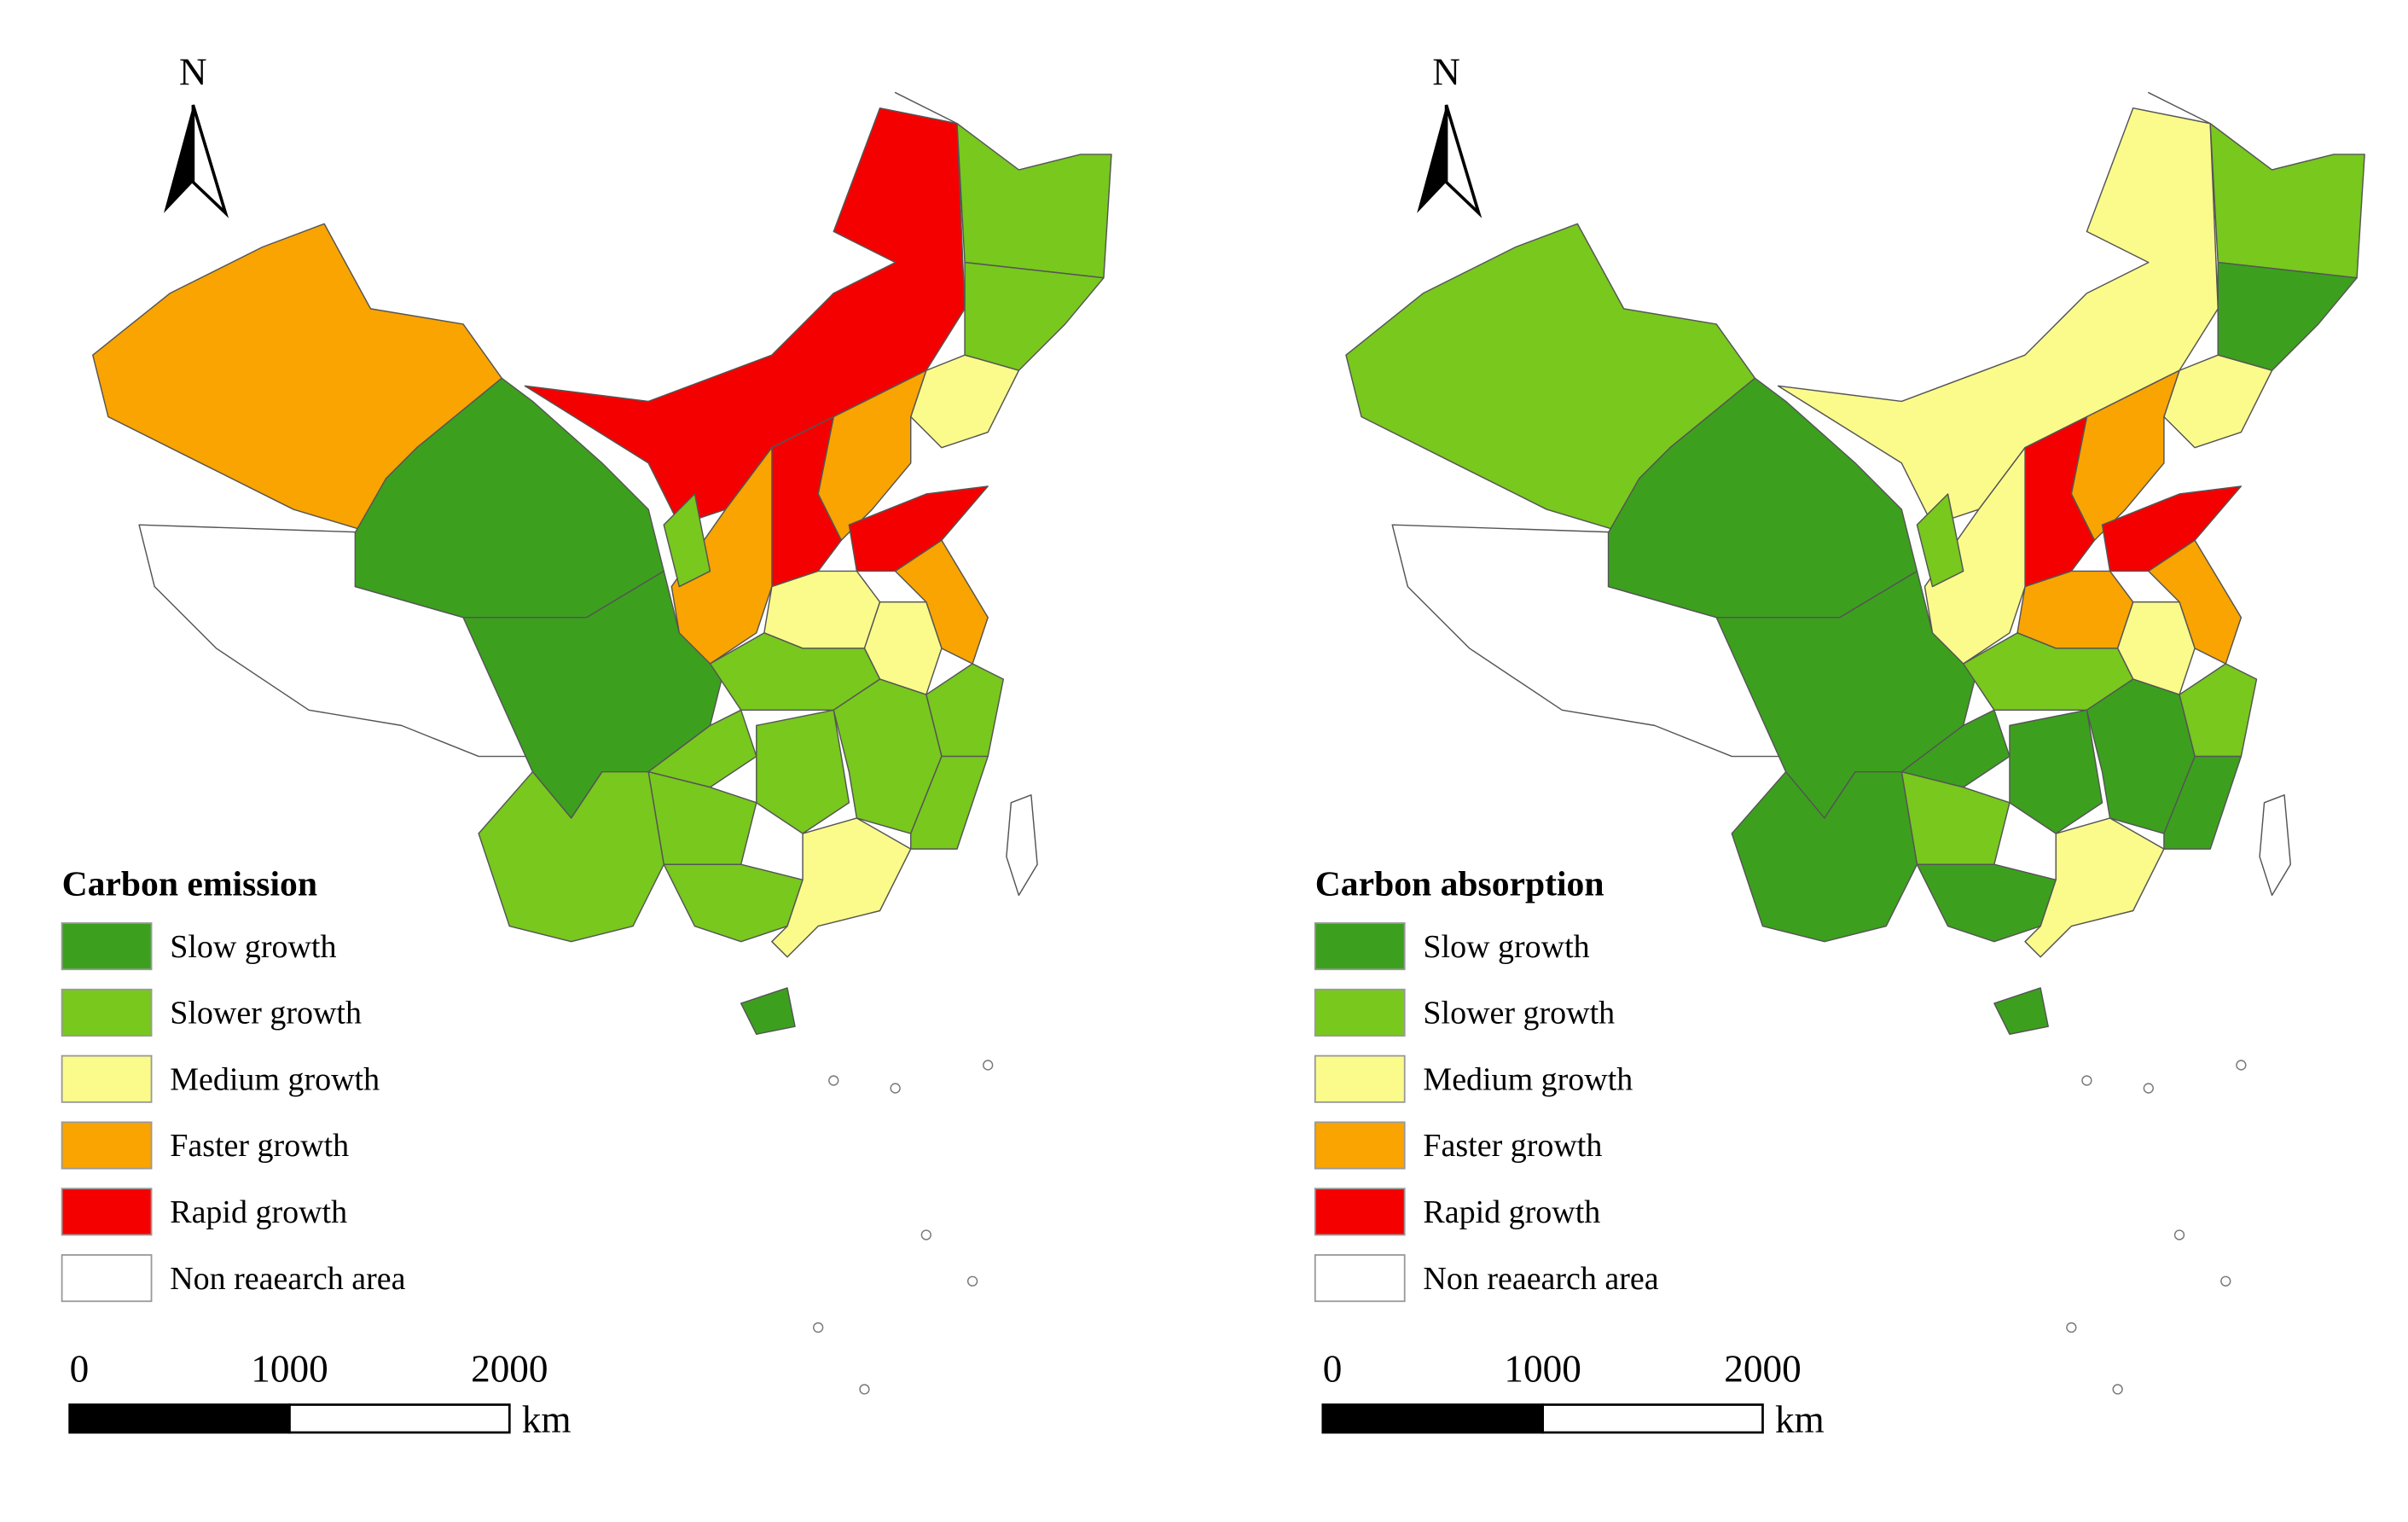 The height and width of the screenshot is (1522, 2408). What do you see at coordinates (189, 883) in the screenshot?
I see `legend-title: Carbon emission` at bounding box center [189, 883].